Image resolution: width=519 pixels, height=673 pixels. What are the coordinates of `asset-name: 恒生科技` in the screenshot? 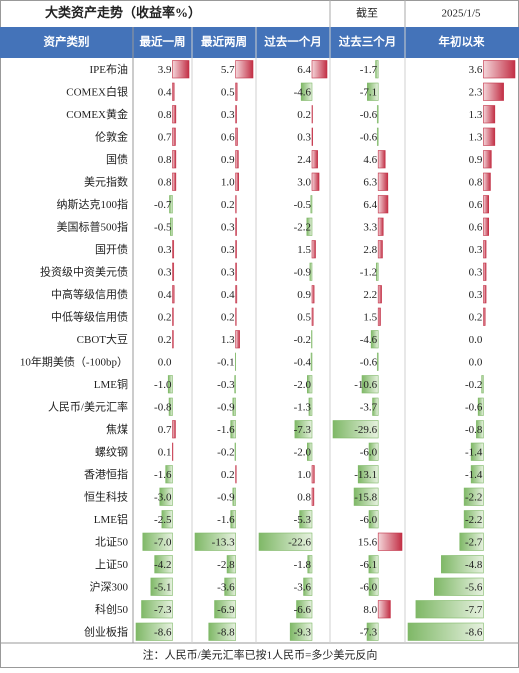 It's located at (106, 496).